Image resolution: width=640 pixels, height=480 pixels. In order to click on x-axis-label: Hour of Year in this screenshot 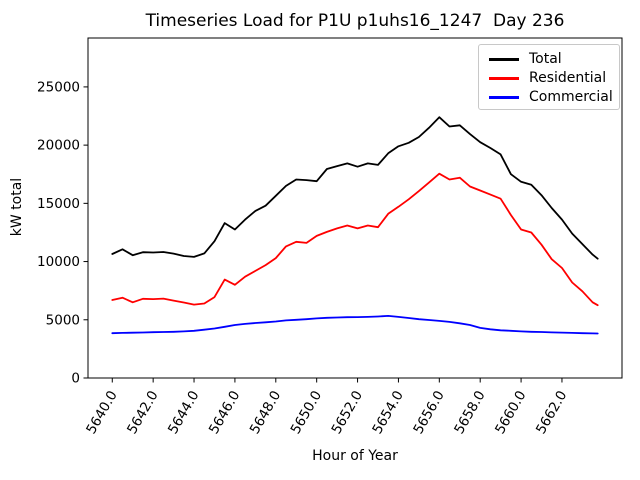, I will do `click(355, 456)`.